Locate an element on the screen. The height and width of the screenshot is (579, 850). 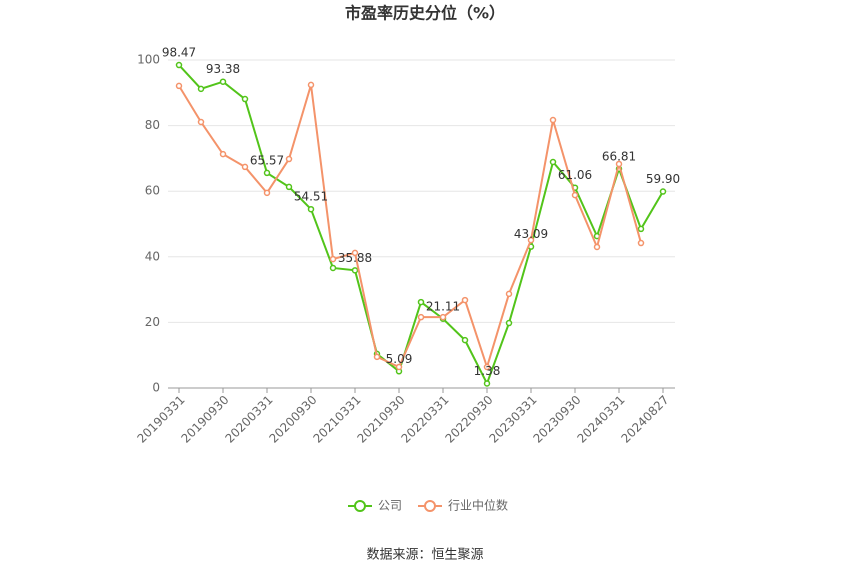
data-label: 5.09 is located at coordinates (399, 359).